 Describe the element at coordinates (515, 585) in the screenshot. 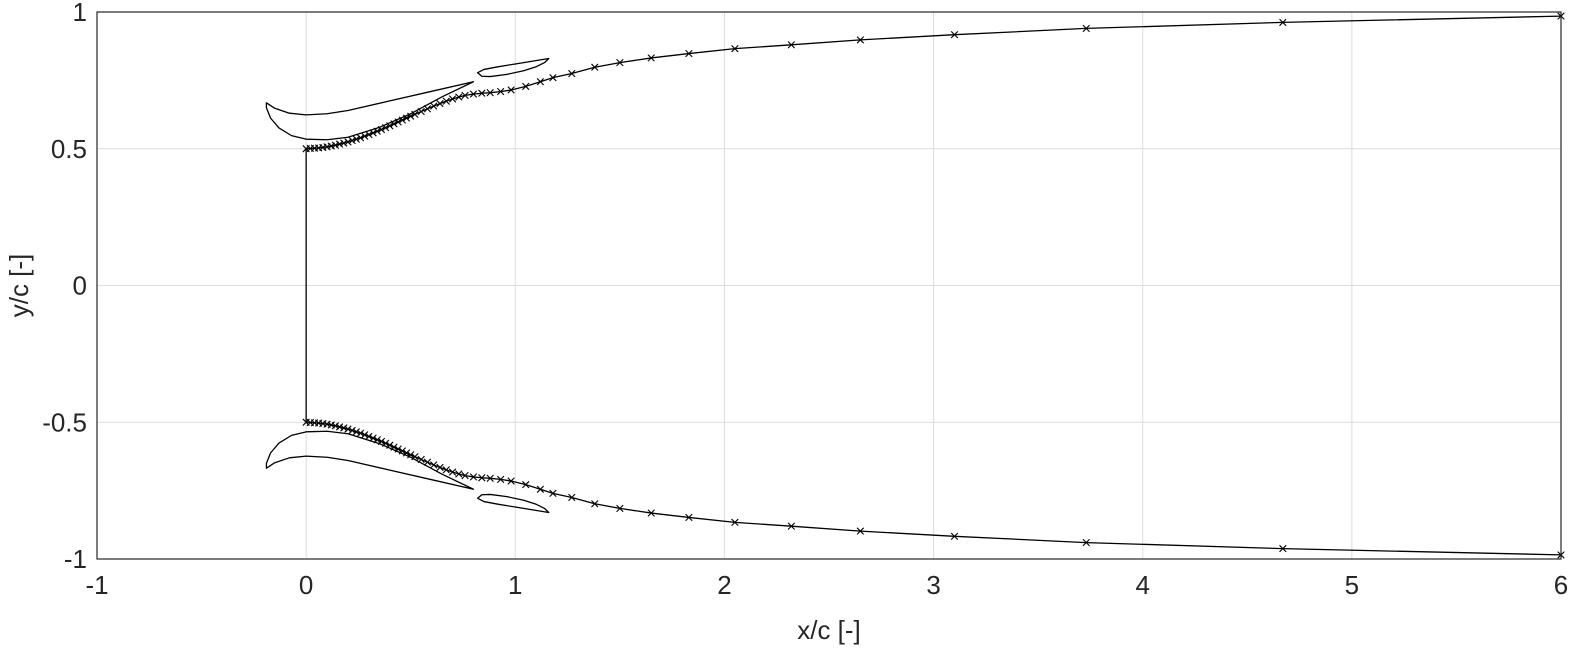

I see `x-tick-label: 1` at that location.